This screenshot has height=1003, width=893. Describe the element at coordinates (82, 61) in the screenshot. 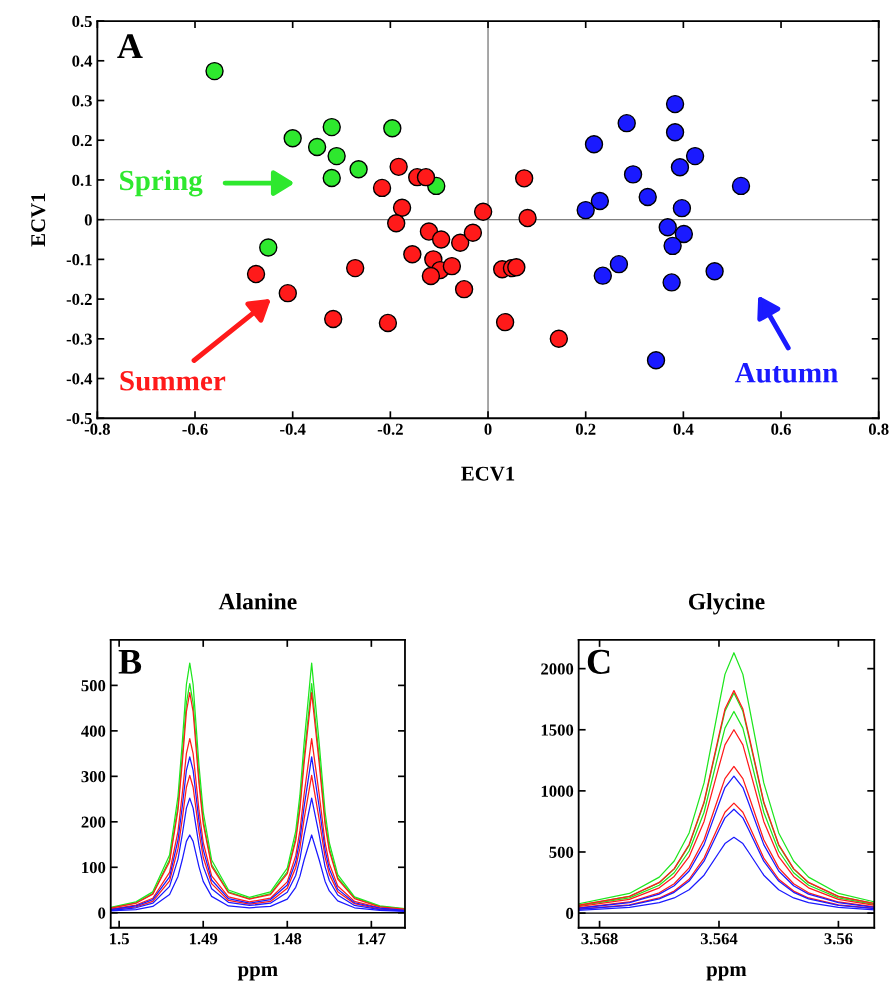

I see `y-tick-label: 0.4` at that location.